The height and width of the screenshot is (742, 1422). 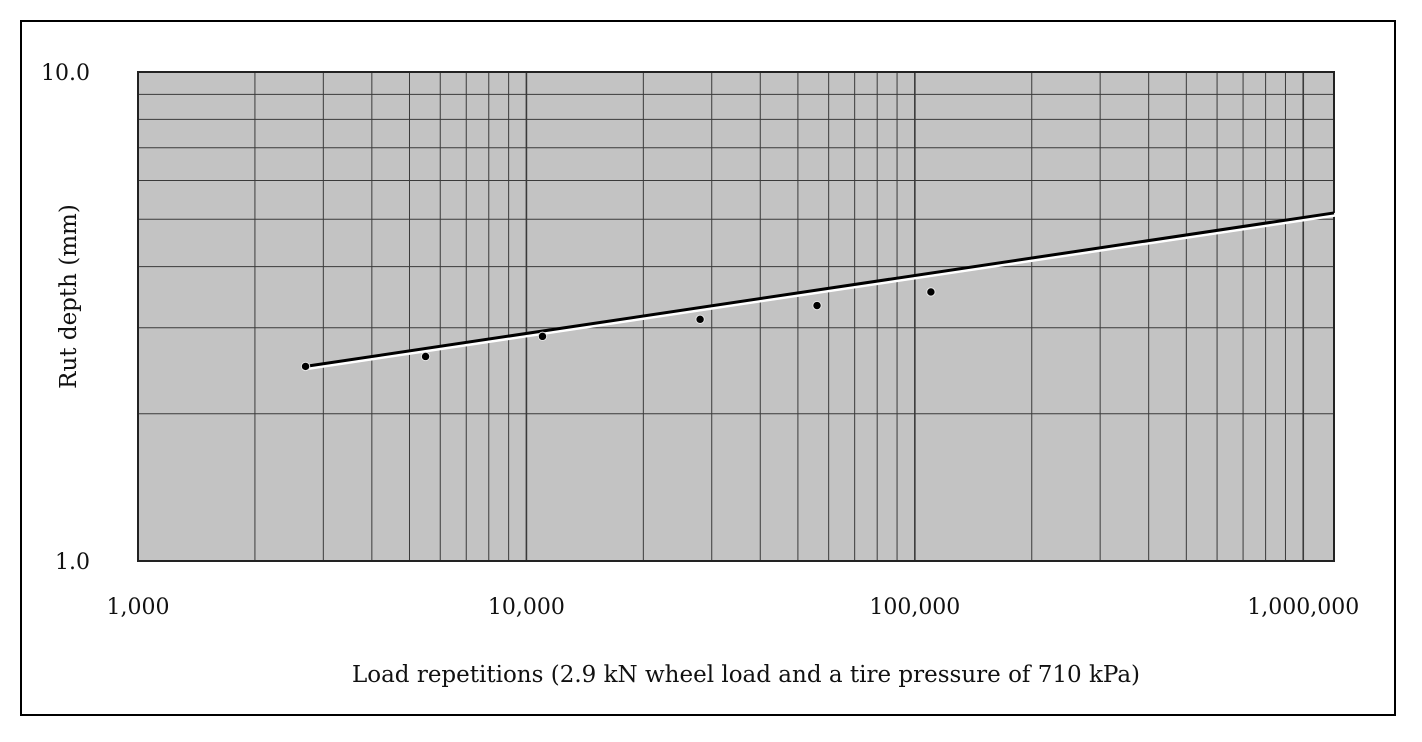 What do you see at coordinates (1303, 607) in the screenshot?
I see `x-tick-label: 1,000,000` at bounding box center [1303, 607].